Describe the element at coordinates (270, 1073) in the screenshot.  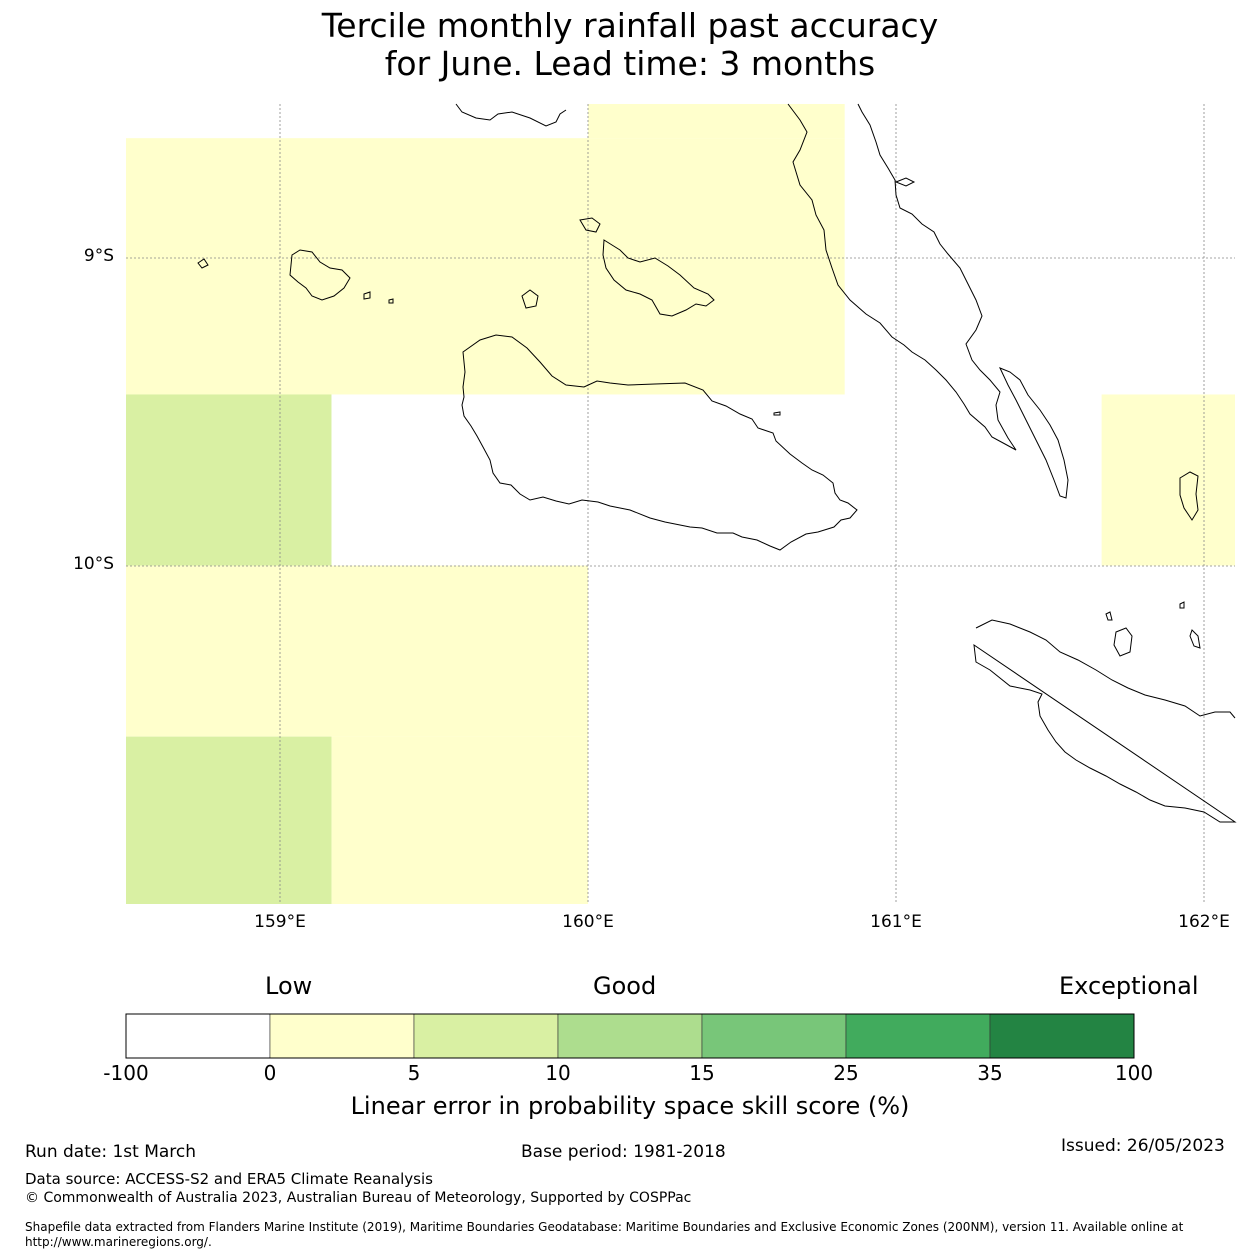
I see `colorbar-tick: 0` at that location.